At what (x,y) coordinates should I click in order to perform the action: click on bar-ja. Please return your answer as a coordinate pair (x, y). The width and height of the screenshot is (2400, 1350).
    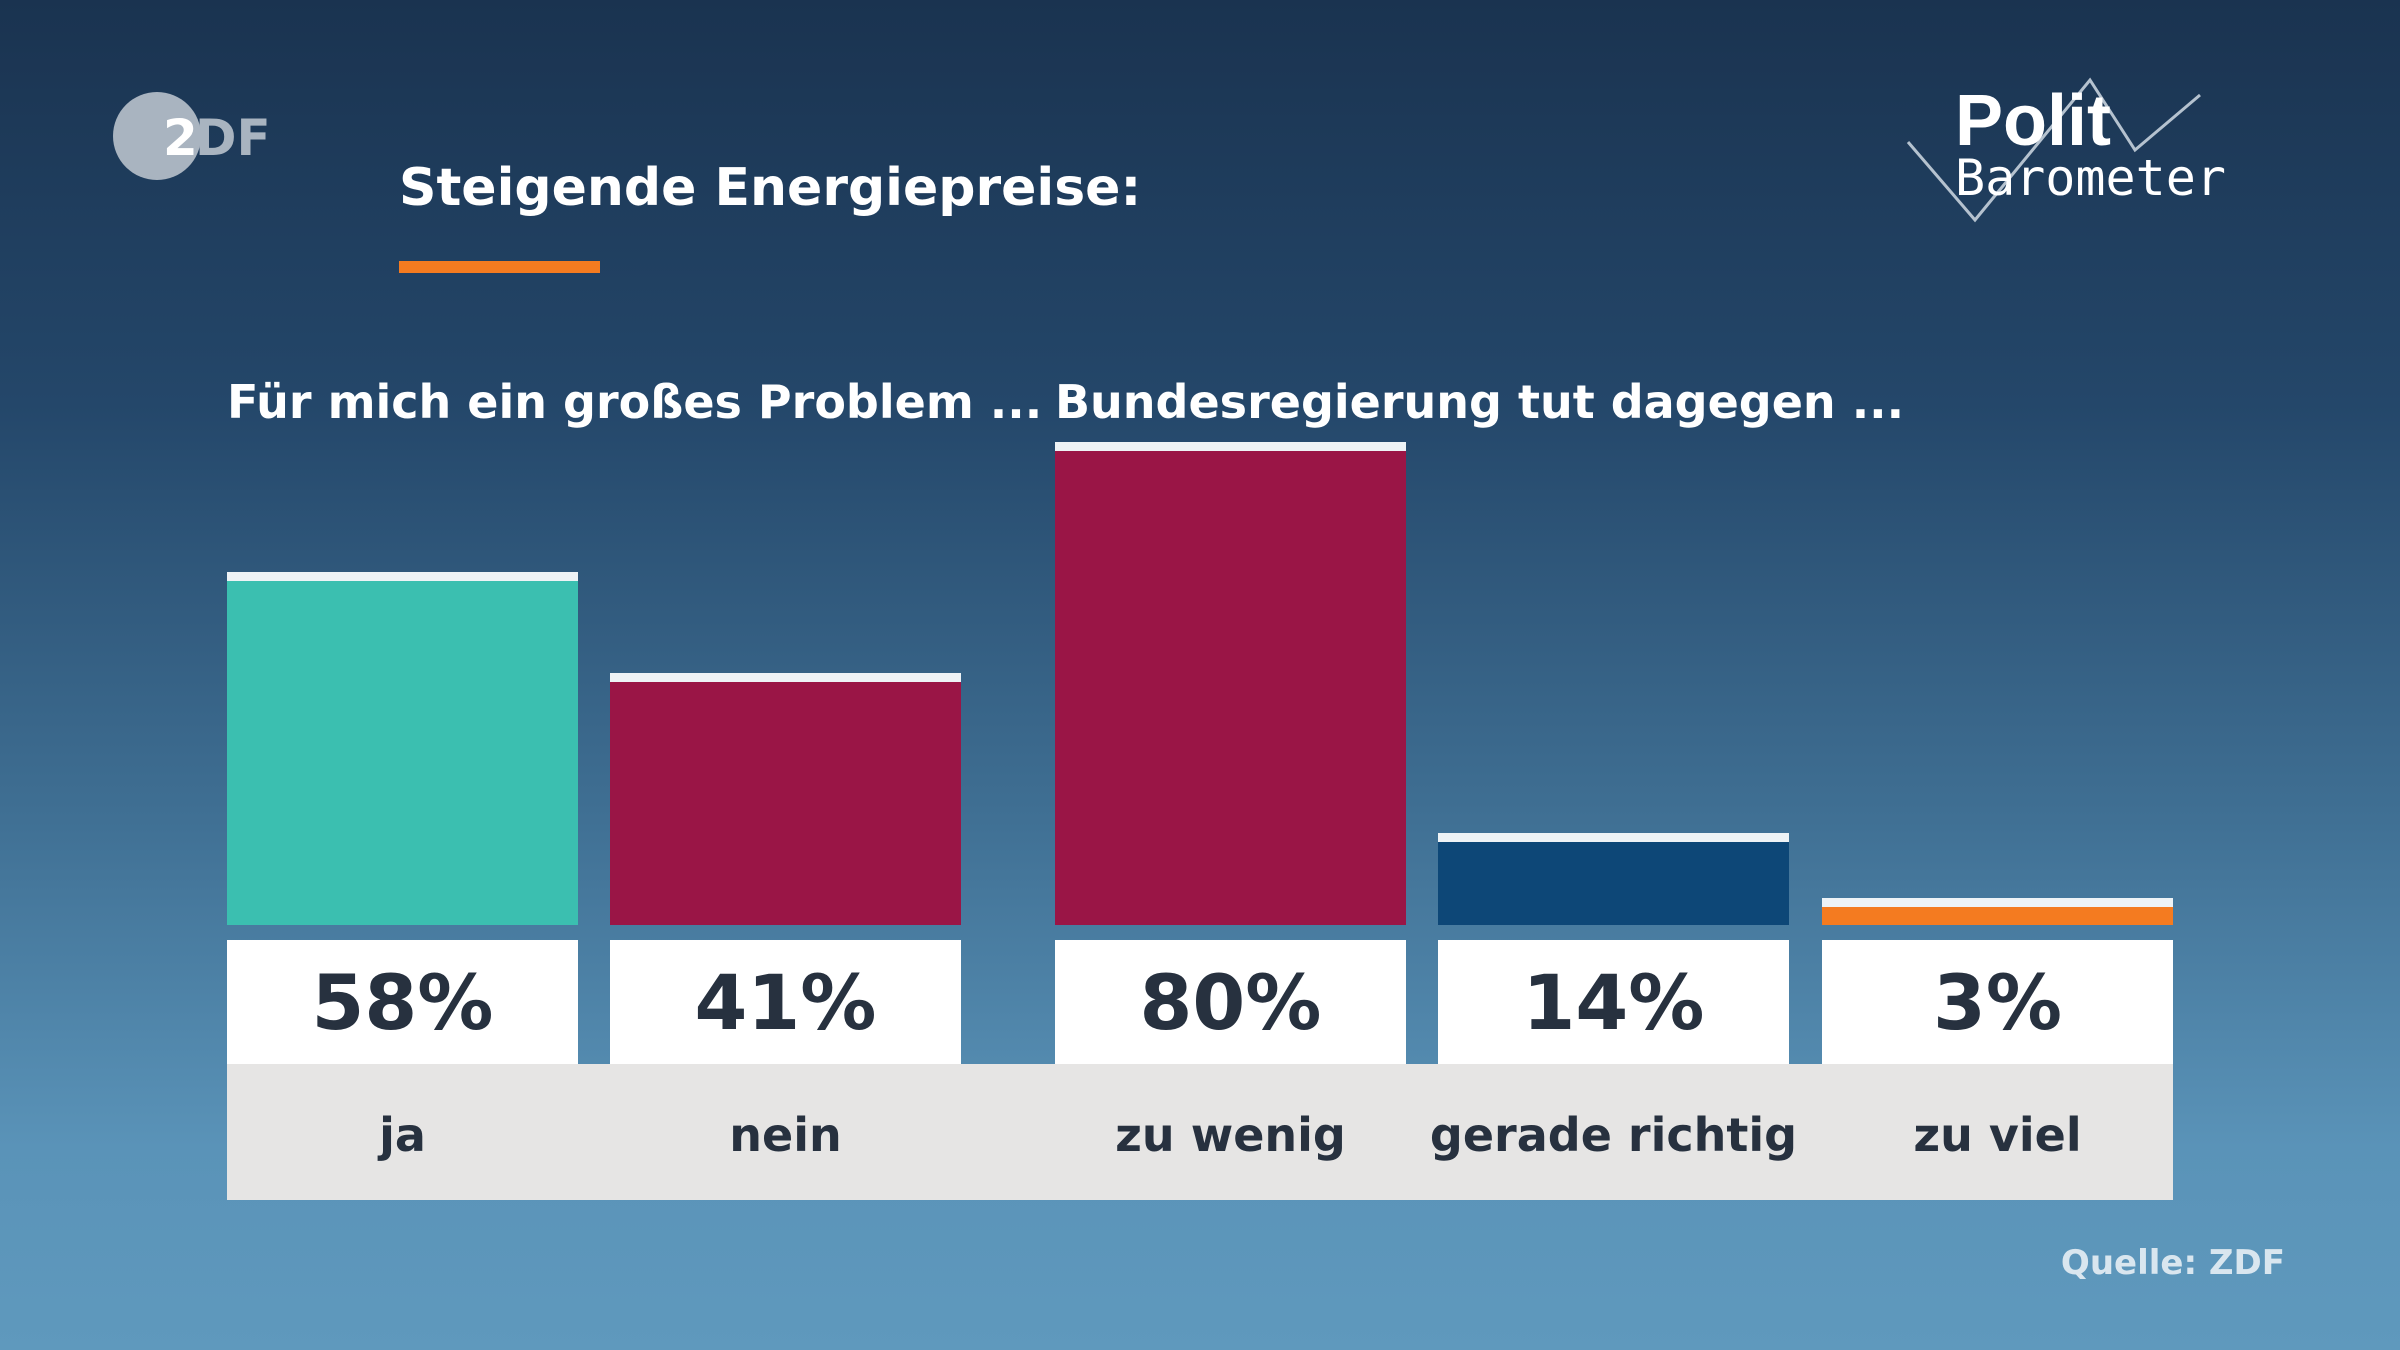
    Looking at the image, I should click on (402, 753).